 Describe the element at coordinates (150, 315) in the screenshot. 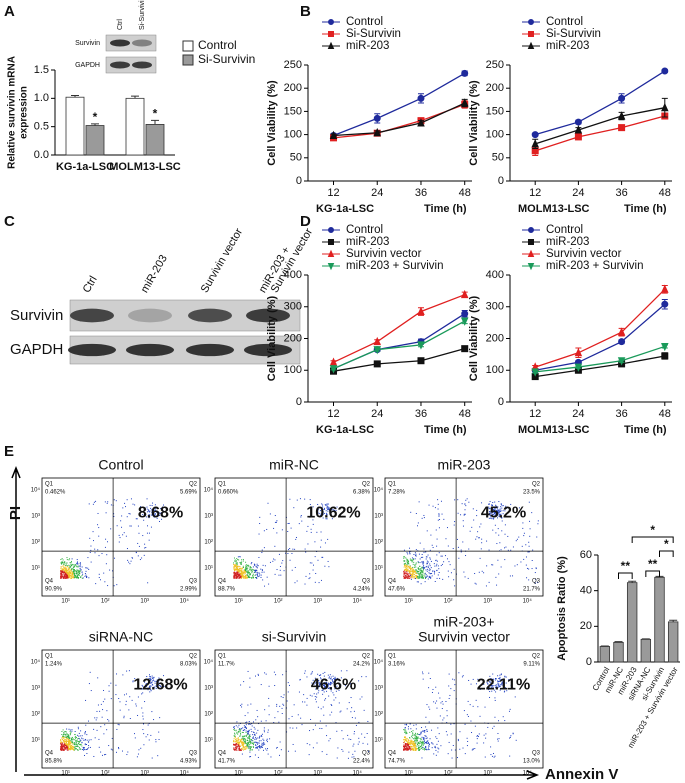

I see `blot-band` at that location.